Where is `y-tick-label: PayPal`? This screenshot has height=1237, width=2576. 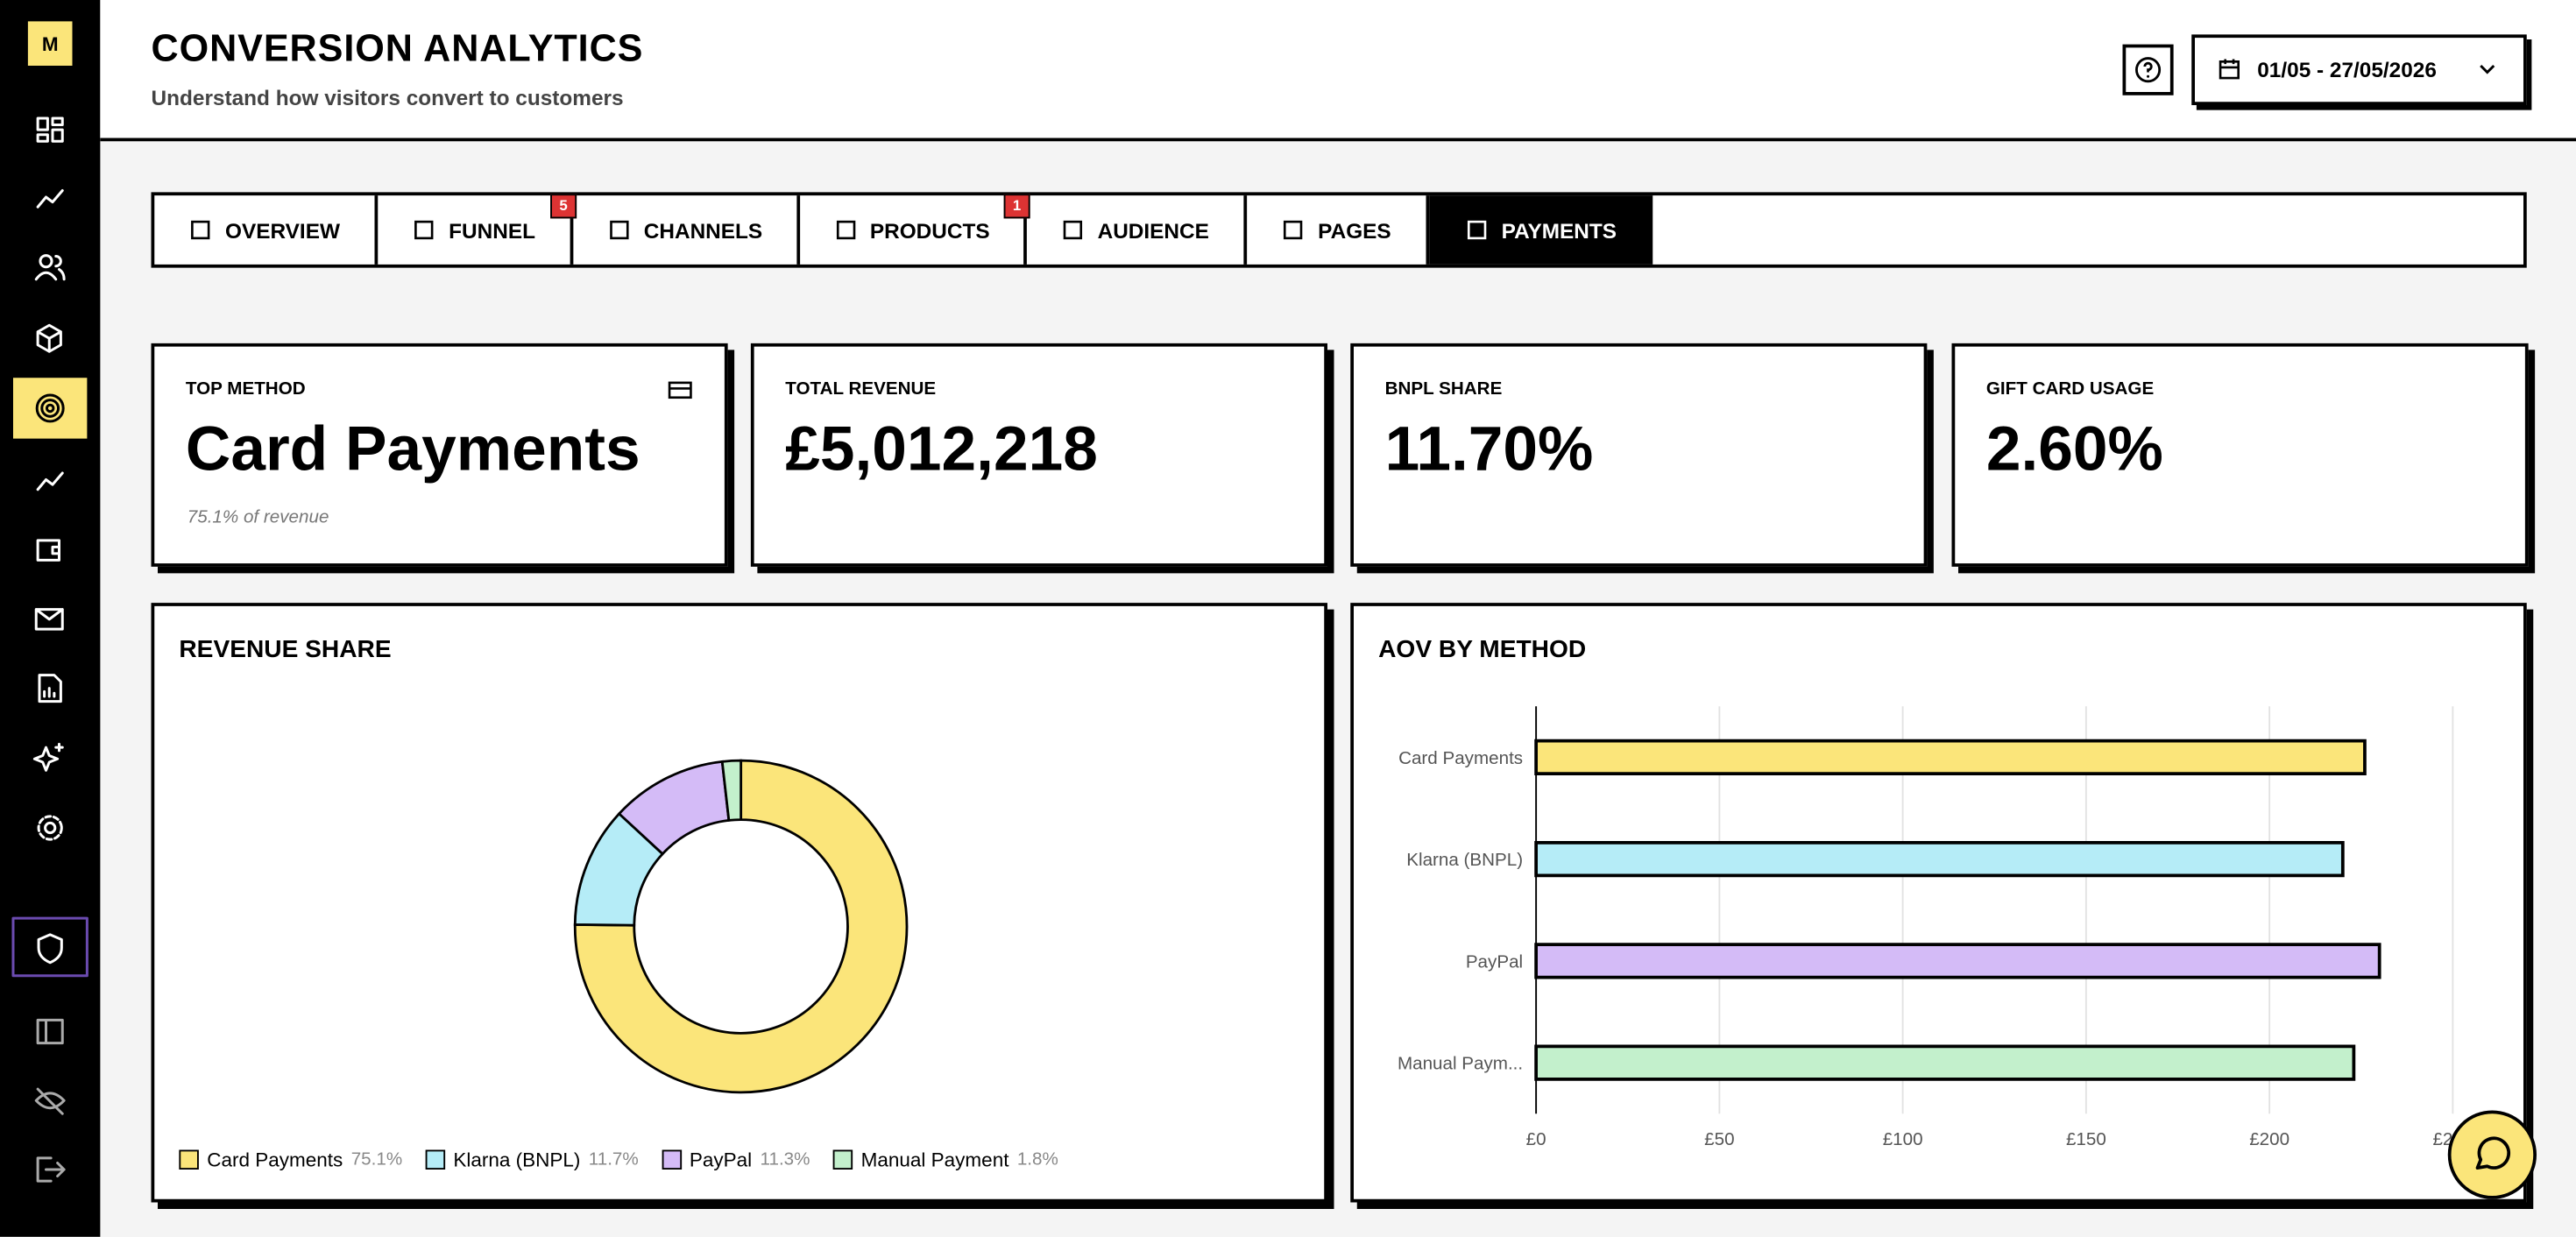
y-tick-label: PayPal is located at coordinates (1494, 961).